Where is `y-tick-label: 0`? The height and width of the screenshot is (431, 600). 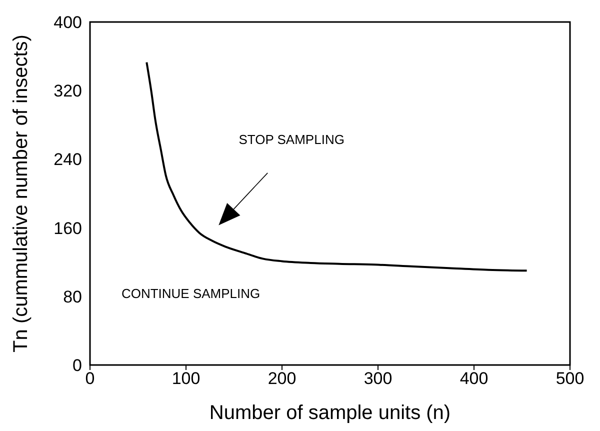 y-tick-label: 0 is located at coordinates (77, 366).